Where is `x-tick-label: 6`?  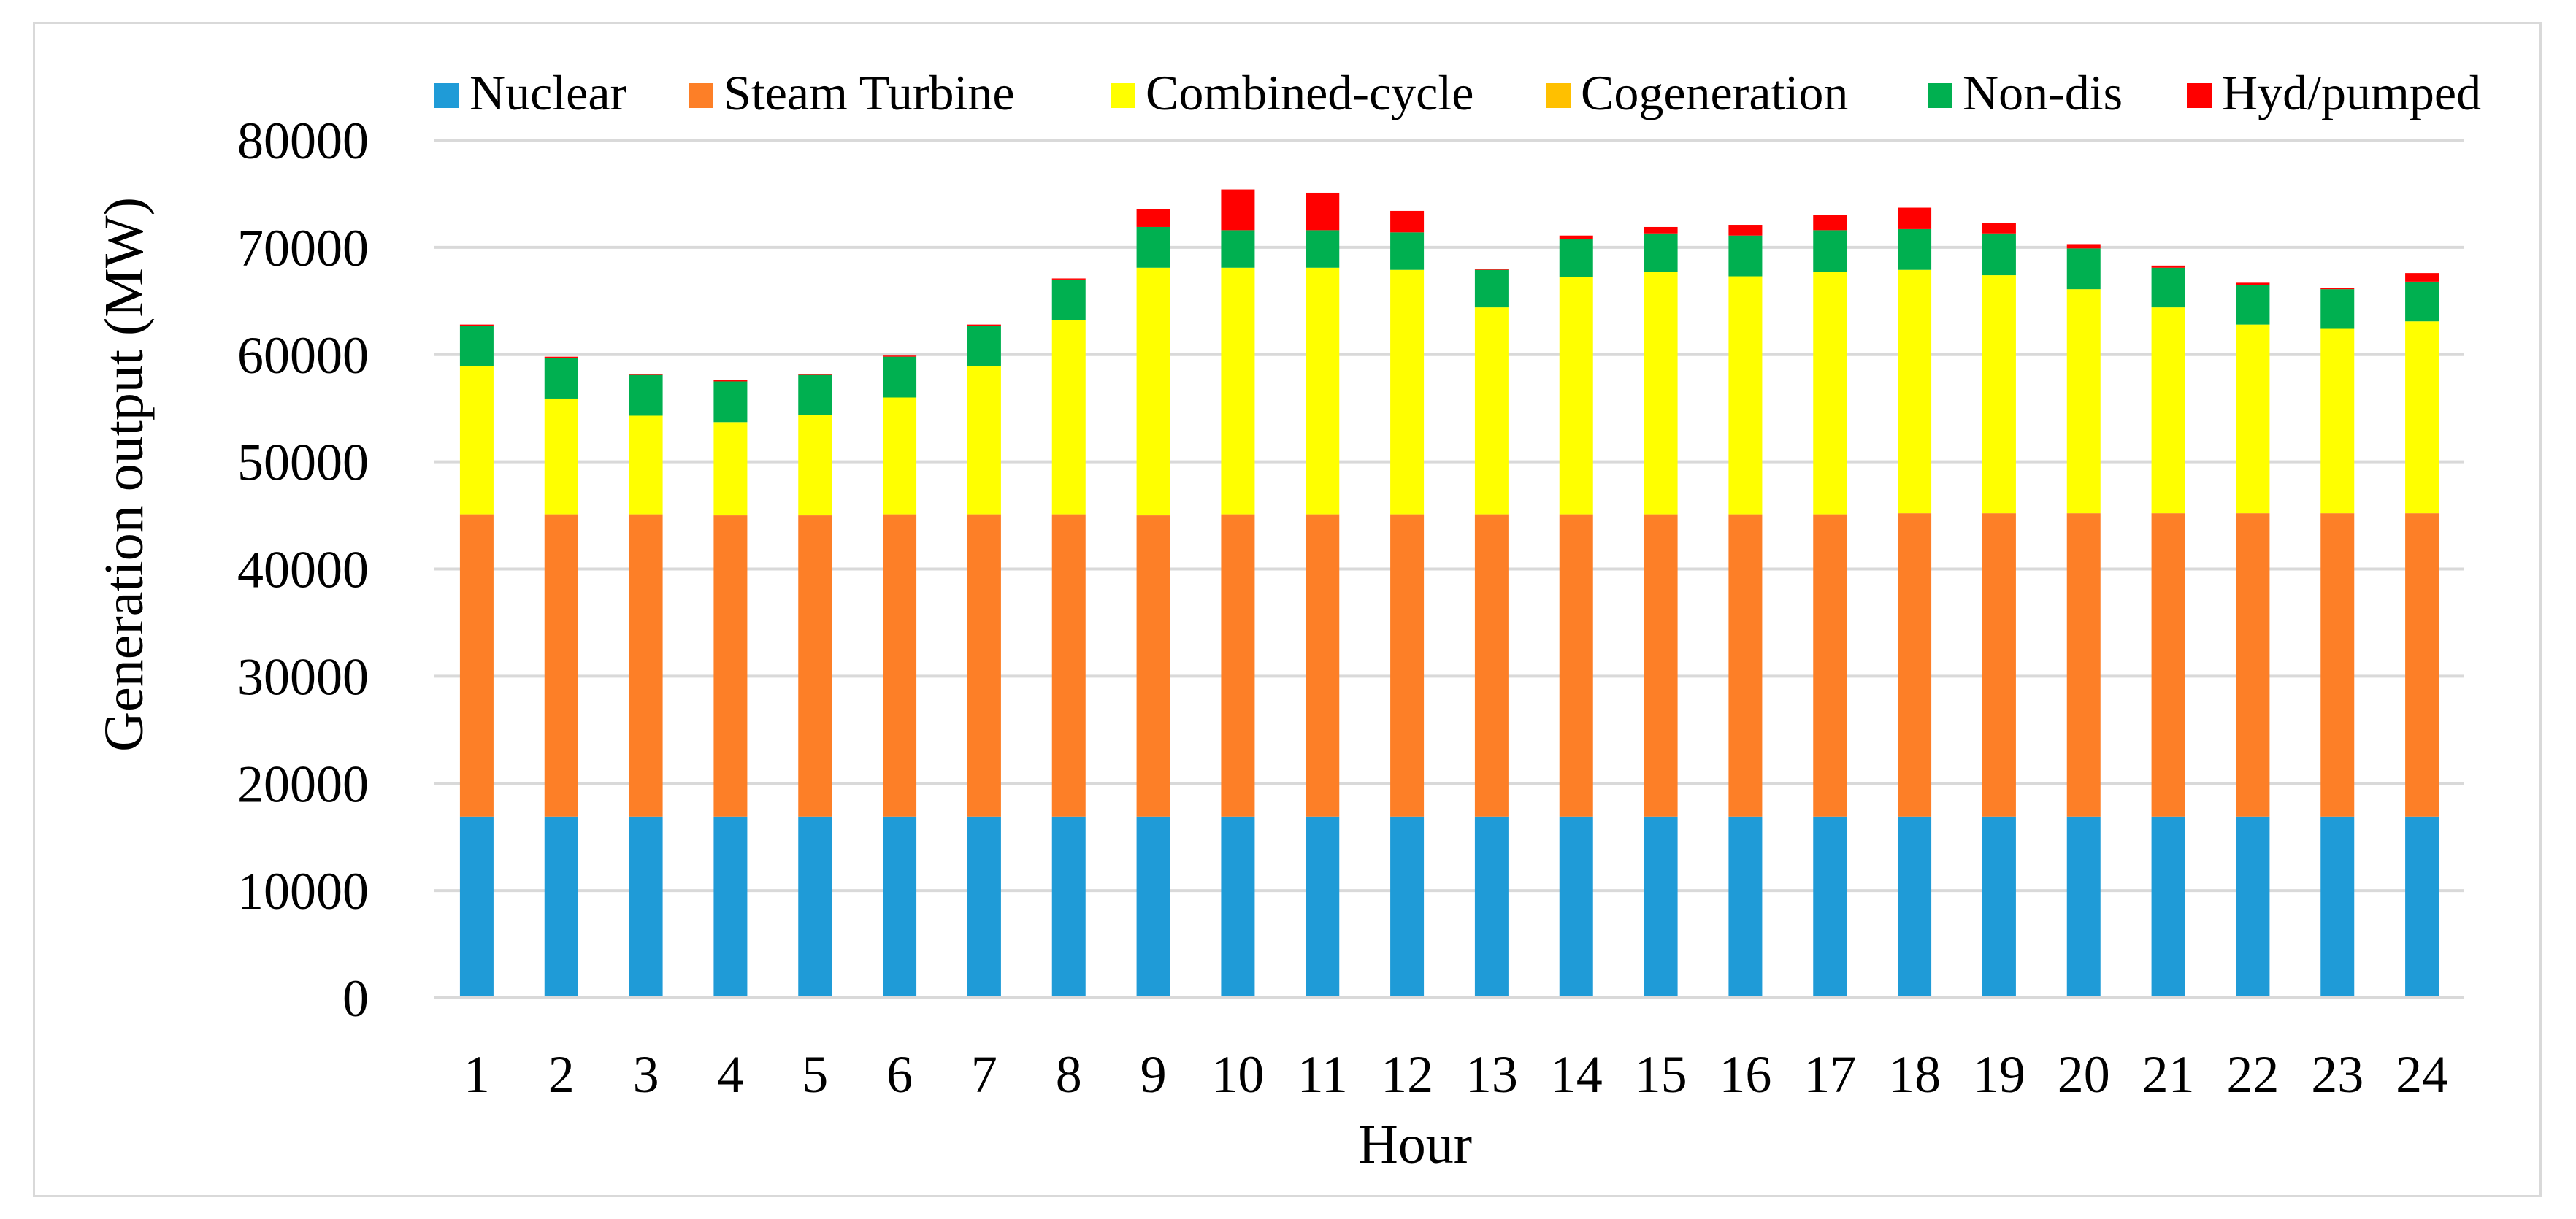 x-tick-label: 6 is located at coordinates (899, 1074).